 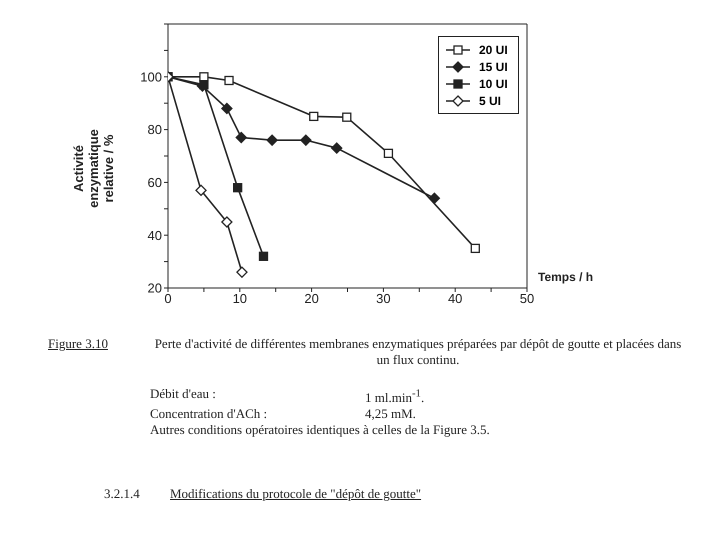 I want to click on y-tick-label: 20, so click(x=155, y=288).